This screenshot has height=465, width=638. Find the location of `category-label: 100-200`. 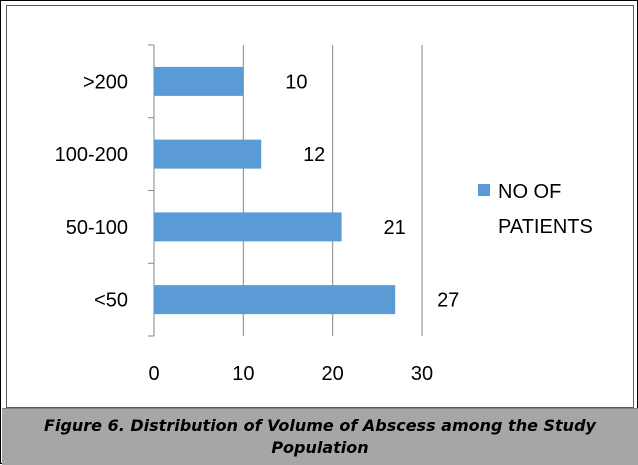

category-label: 100-200 is located at coordinates (91, 155).